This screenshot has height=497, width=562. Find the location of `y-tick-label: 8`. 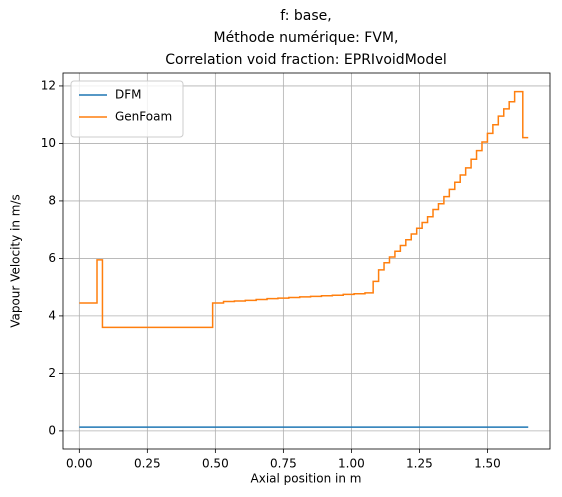

y-tick-label: 8 is located at coordinates (52, 200).